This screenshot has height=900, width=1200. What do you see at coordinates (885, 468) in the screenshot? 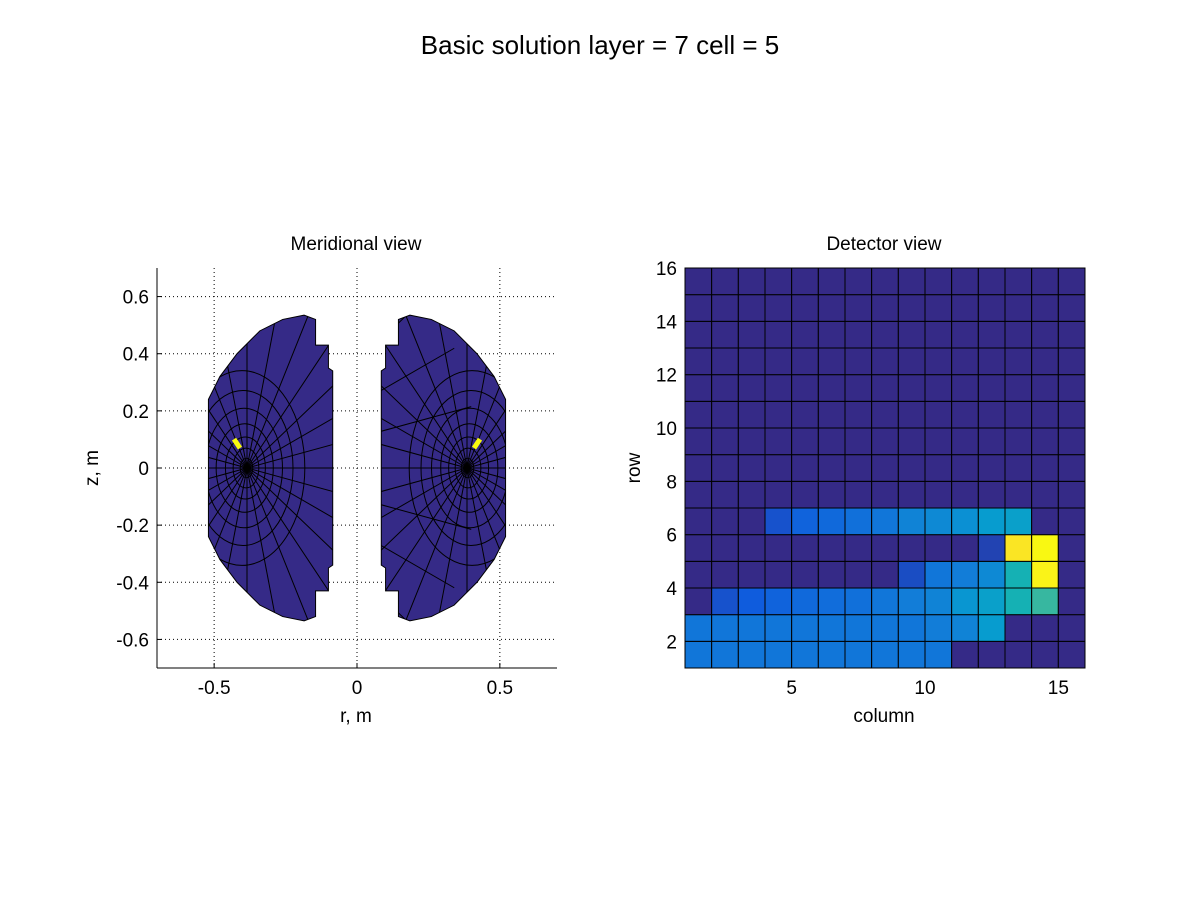
I see `detector-heatmap` at bounding box center [885, 468].